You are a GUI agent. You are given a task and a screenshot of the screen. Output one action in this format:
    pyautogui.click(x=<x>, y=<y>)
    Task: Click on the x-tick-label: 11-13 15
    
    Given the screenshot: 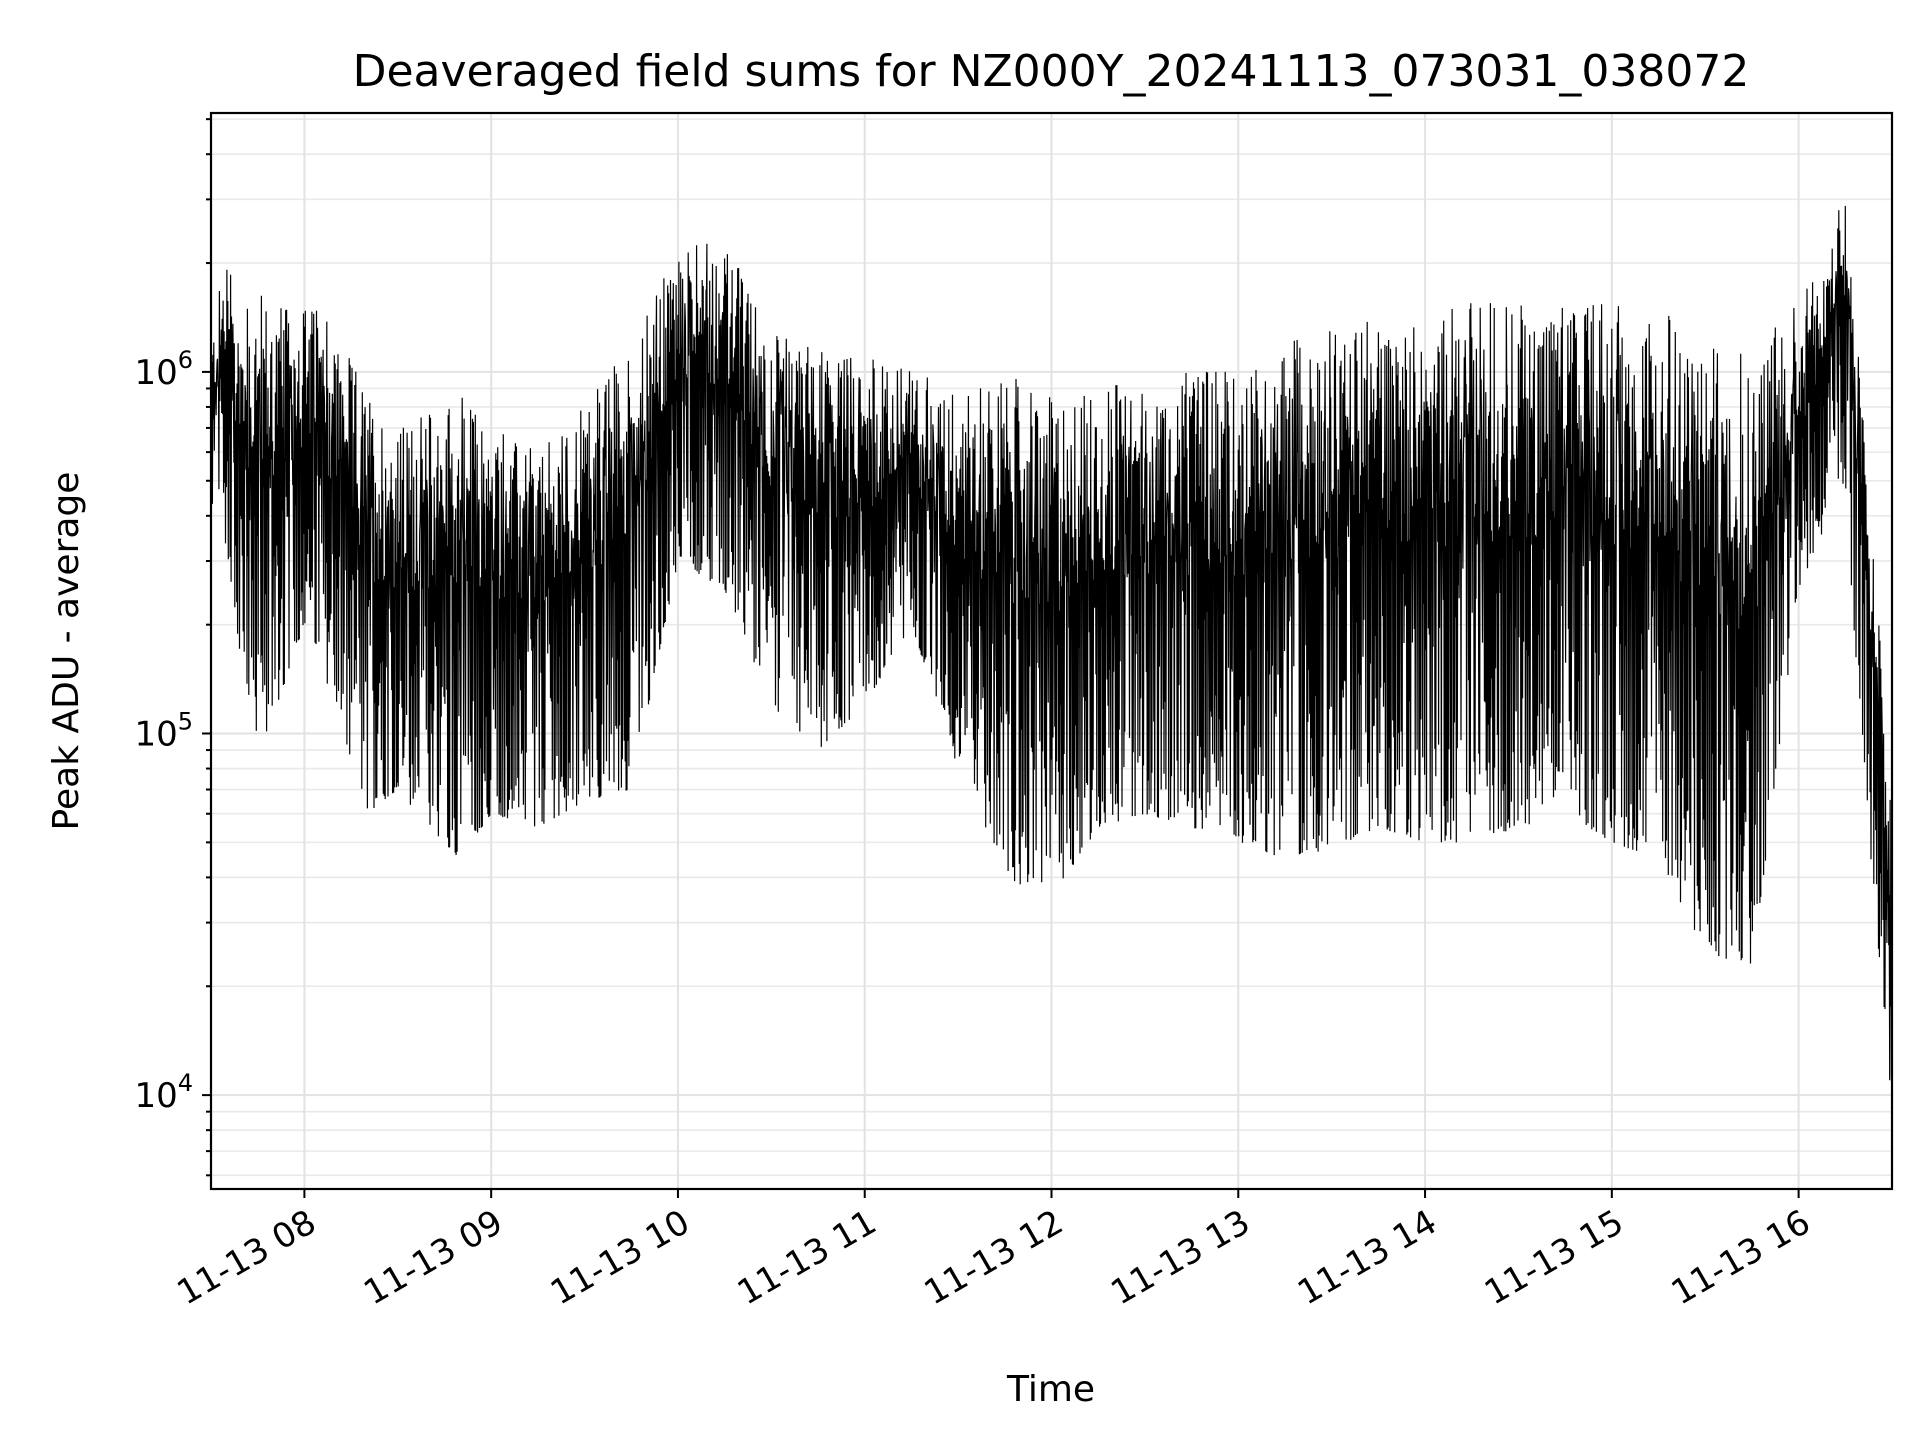 What is the action you would take?
    pyautogui.click(x=1554, y=1257)
    